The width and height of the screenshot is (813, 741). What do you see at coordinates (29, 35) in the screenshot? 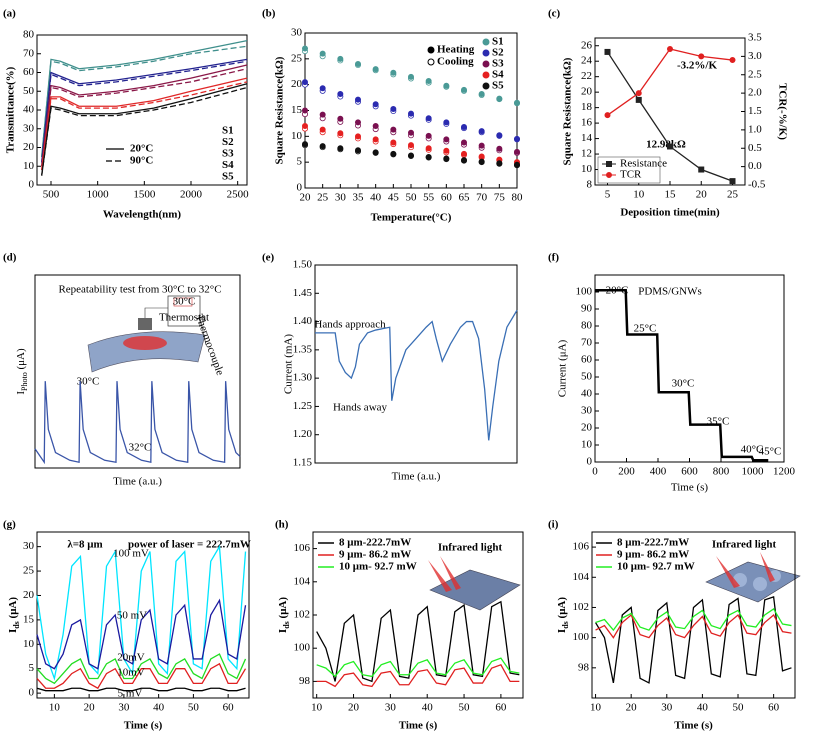
I see `y-tick-label: 80` at bounding box center [29, 35].